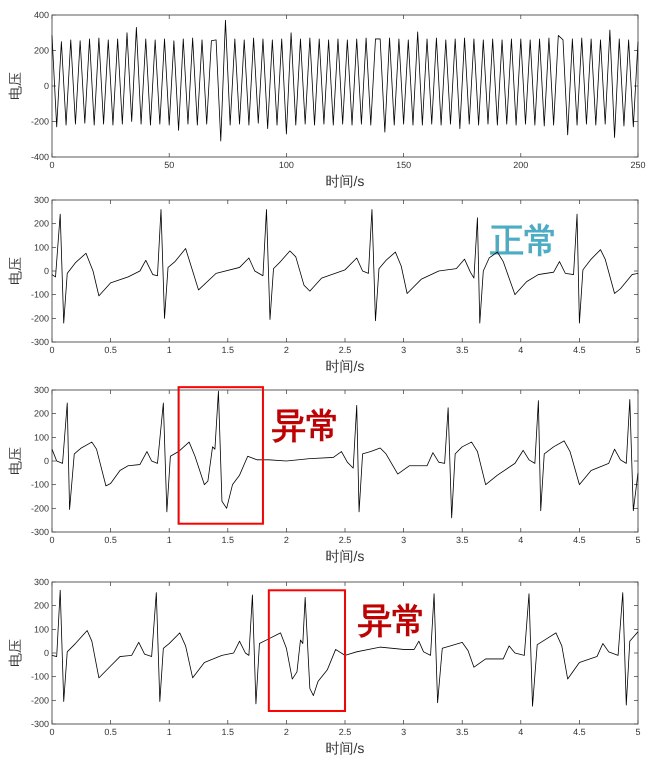 This screenshot has width=653, height=767. Describe the element at coordinates (286, 165) in the screenshot. I see `x-tick-label: 100` at that location.